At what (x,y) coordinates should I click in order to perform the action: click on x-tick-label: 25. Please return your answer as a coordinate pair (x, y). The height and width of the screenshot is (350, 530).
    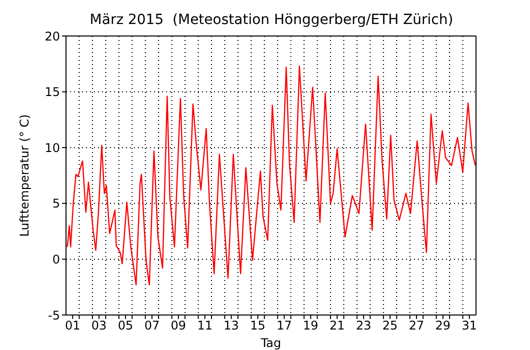
    Looking at the image, I should click on (390, 325).